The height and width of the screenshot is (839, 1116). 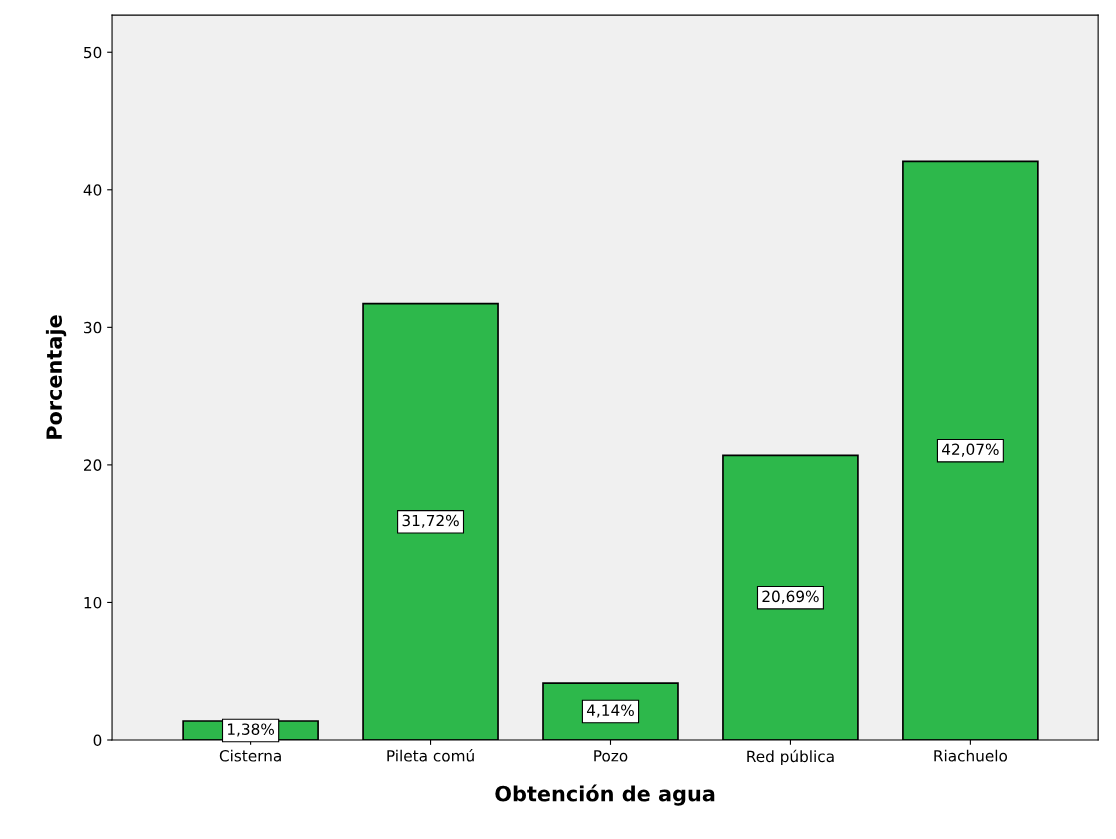 I want to click on y-tick-label: 30, so click(x=93, y=327).